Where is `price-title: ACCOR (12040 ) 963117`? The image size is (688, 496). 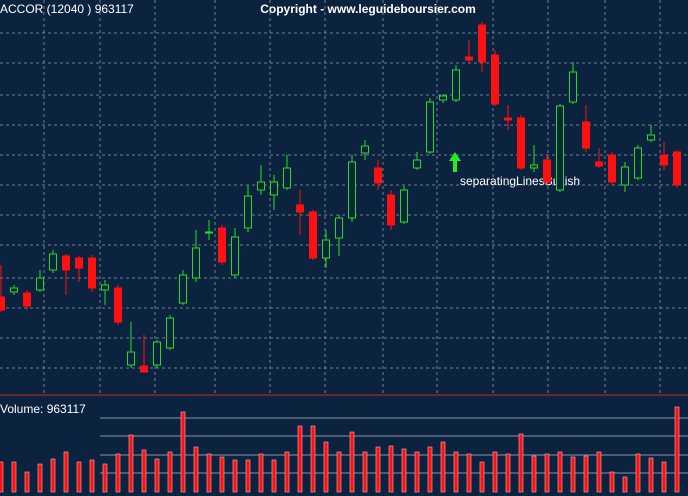
price-title: ACCOR (12040 ) 963117 is located at coordinates (67, 9).